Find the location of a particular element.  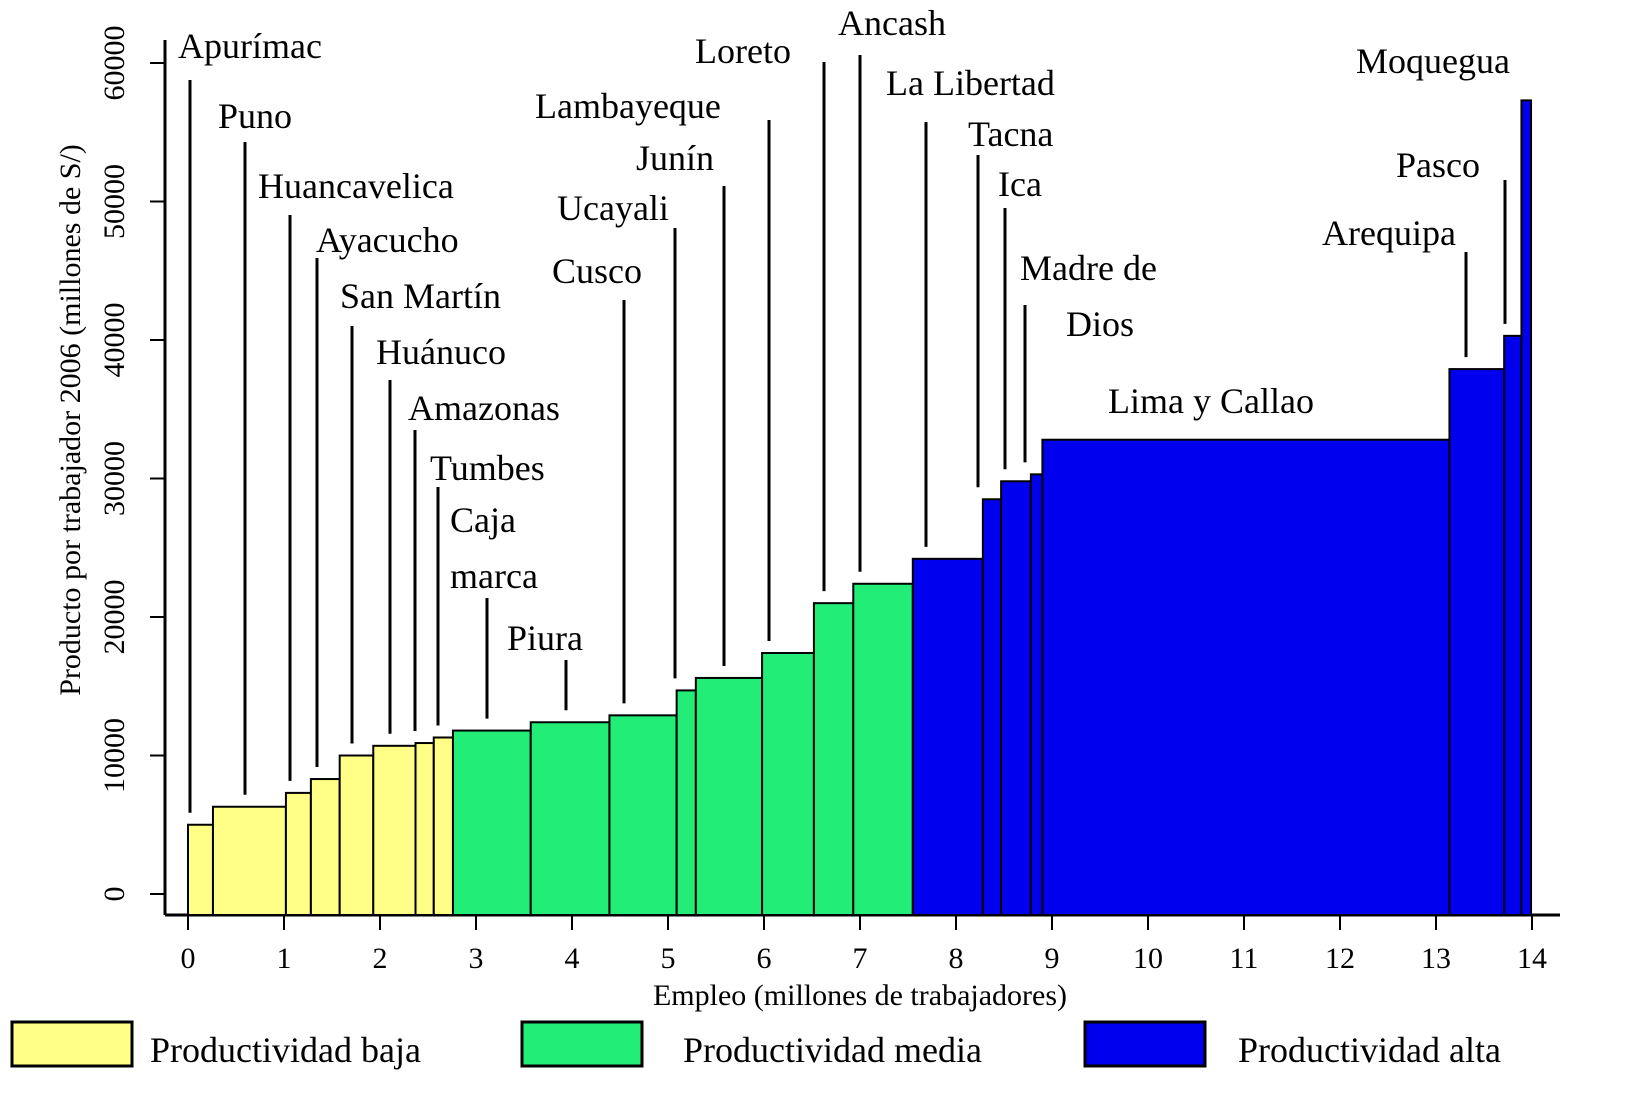

y-tick-label: 30000 is located at coordinates (114, 478).